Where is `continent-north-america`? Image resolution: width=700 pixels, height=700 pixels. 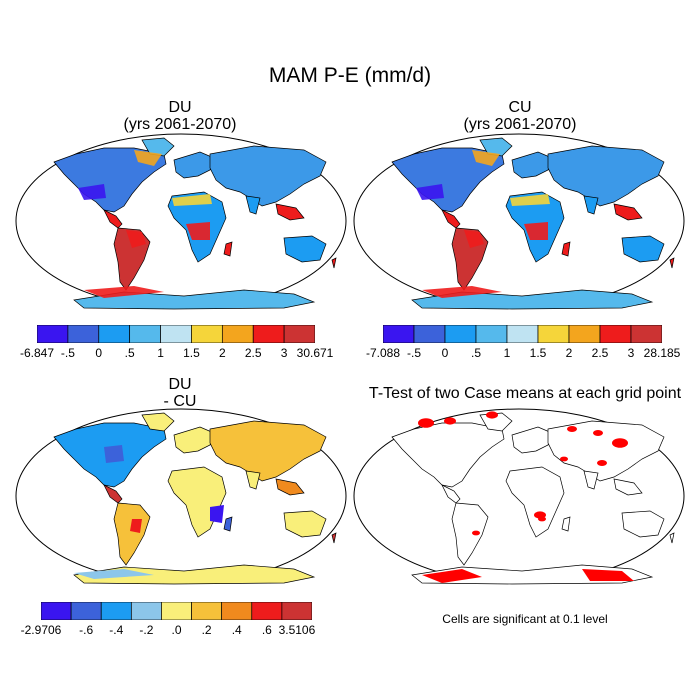
continent-north-america is located at coordinates (448, 455).